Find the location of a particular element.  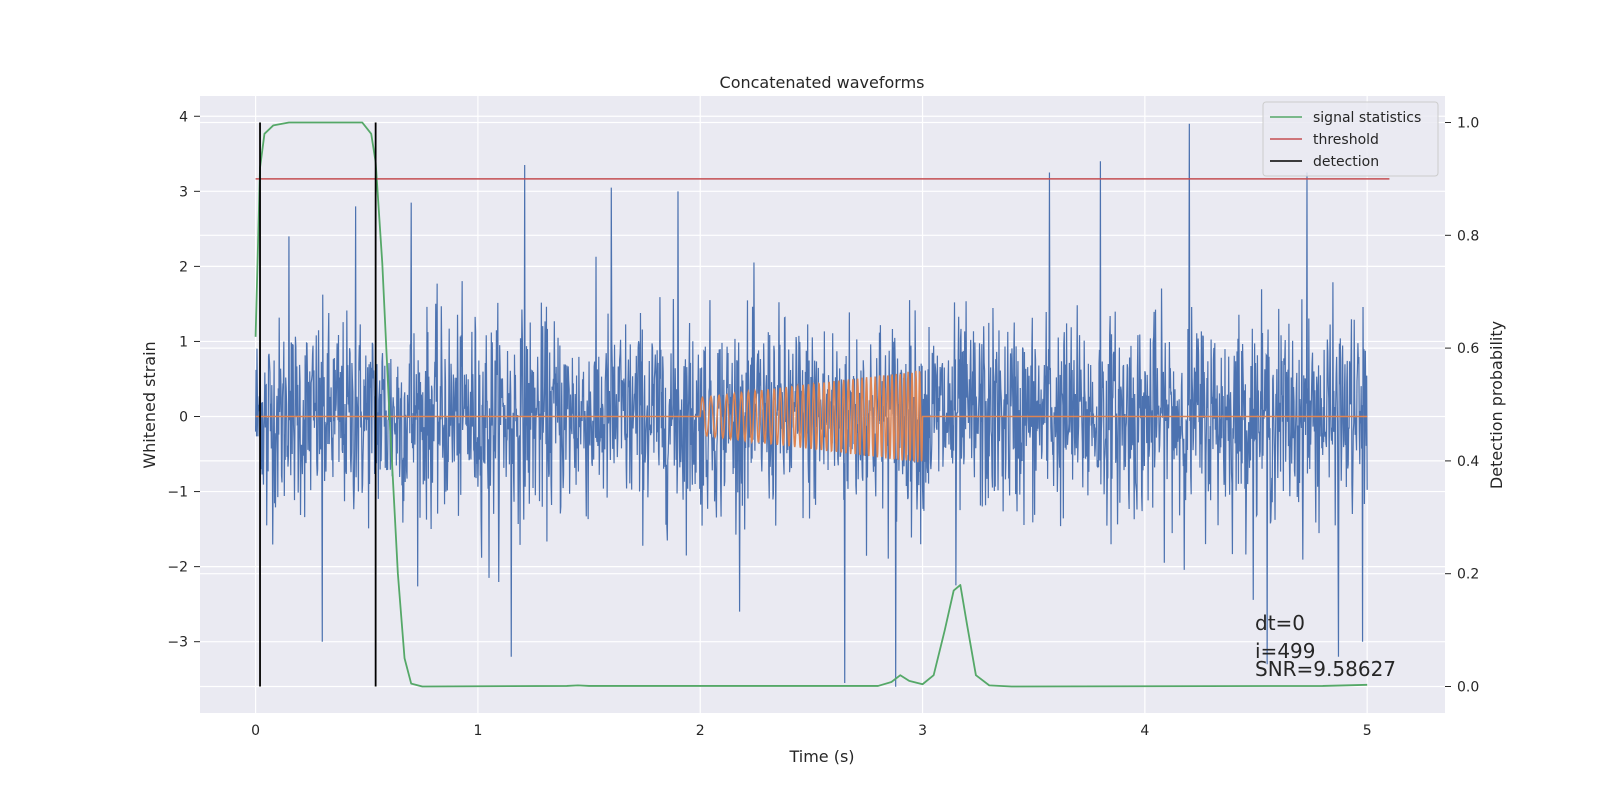

y2-tick-label: 0.8 is located at coordinates (1468, 236).